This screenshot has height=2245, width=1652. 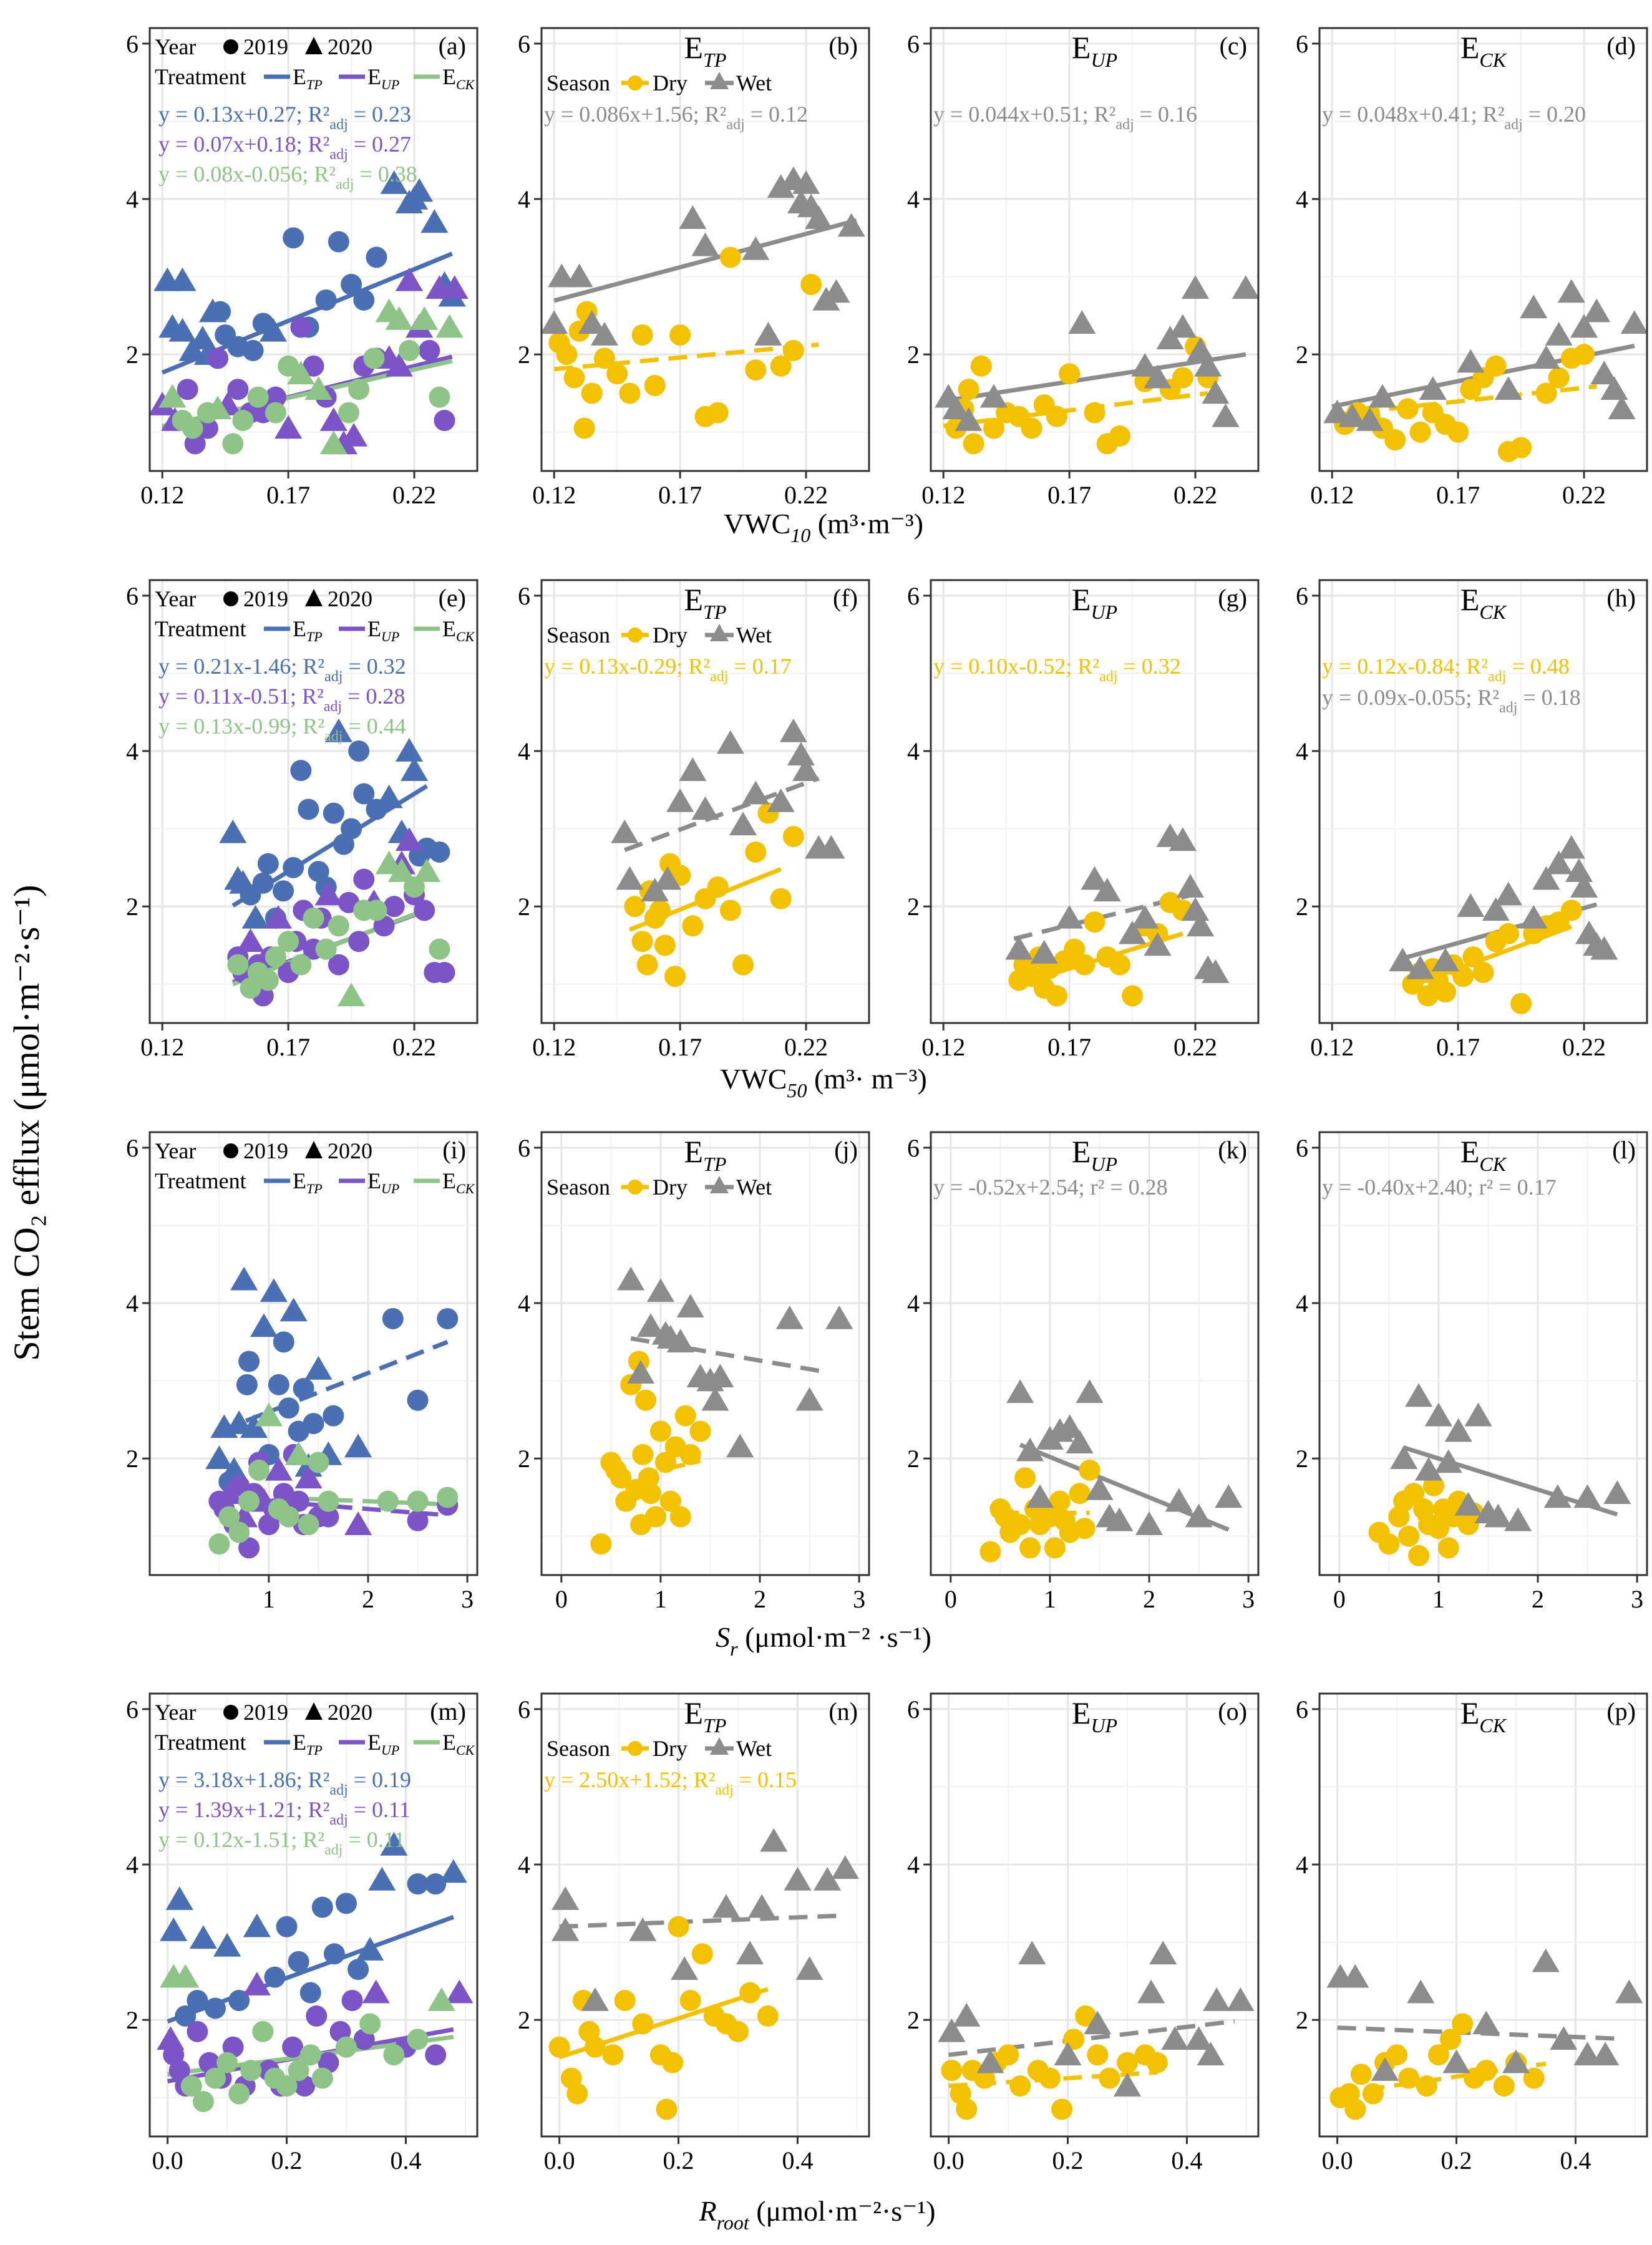 What do you see at coordinates (635, 82) in the screenshot?
I see `legend-dry-icon` at bounding box center [635, 82].